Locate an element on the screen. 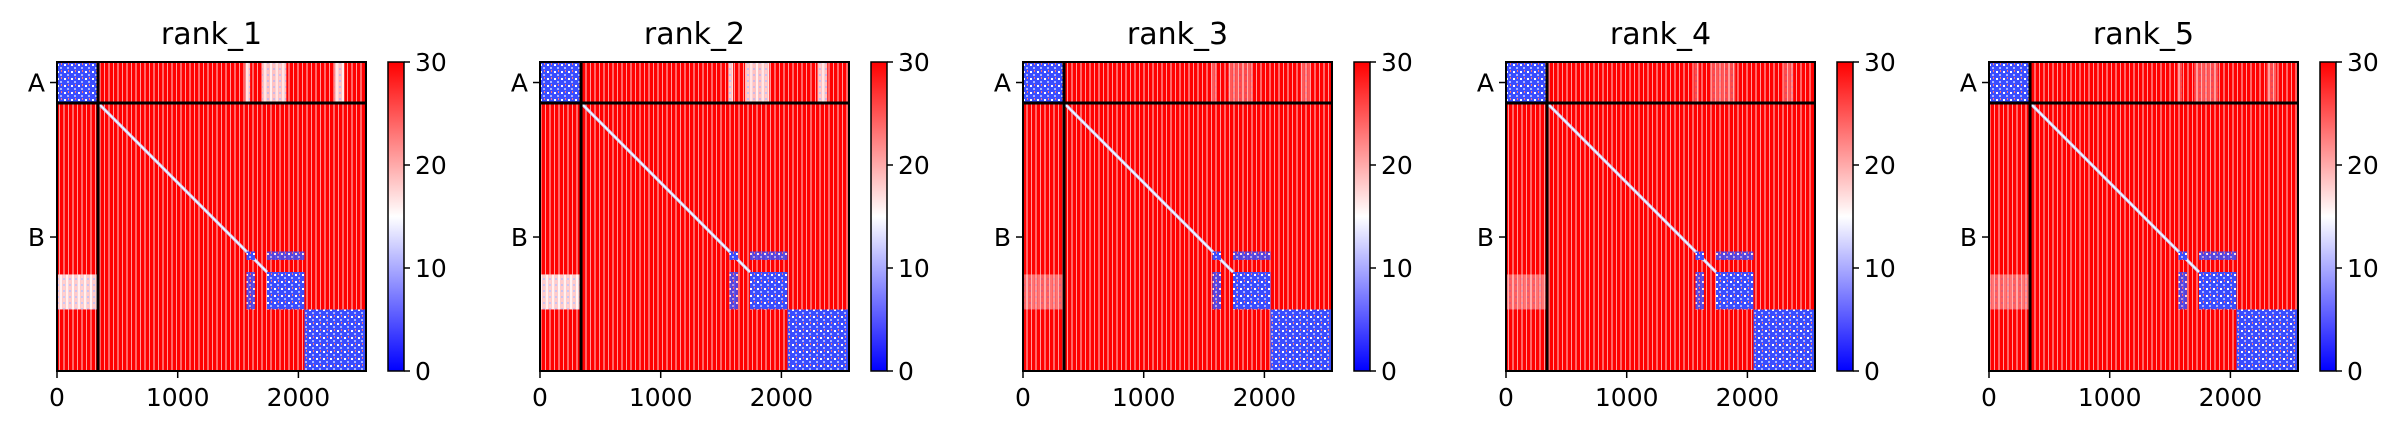 This screenshot has height=438, width=2401. panel-title: rank_5 is located at coordinates (2143, 34).